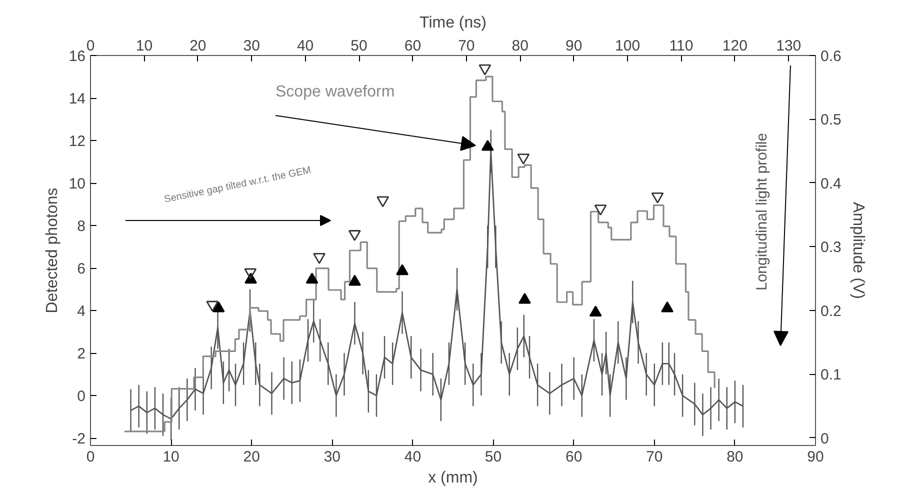 This screenshot has width=912, height=500. What do you see at coordinates (824, 439) in the screenshot?
I see `y2-tick-label: 0` at bounding box center [824, 439].